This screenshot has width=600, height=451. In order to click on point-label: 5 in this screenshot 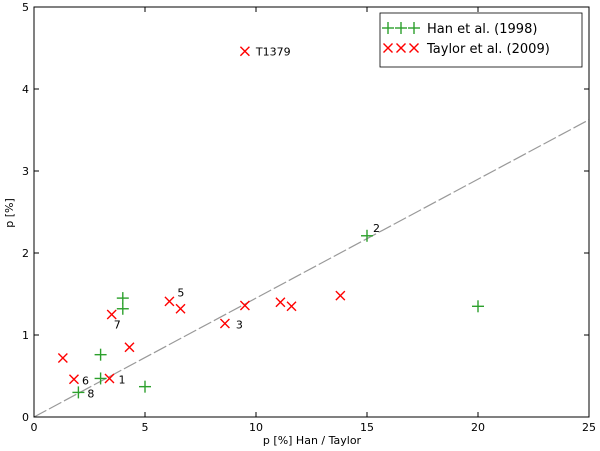, I will do `click(180, 292)`.